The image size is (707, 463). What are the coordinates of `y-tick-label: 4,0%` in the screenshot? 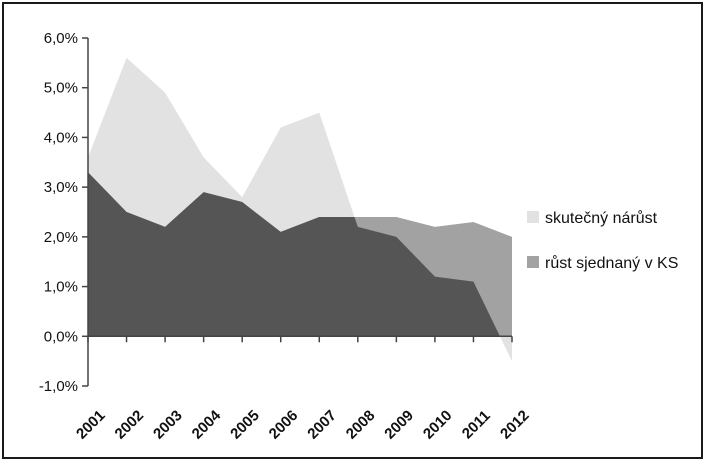 It's located at (61, 137).